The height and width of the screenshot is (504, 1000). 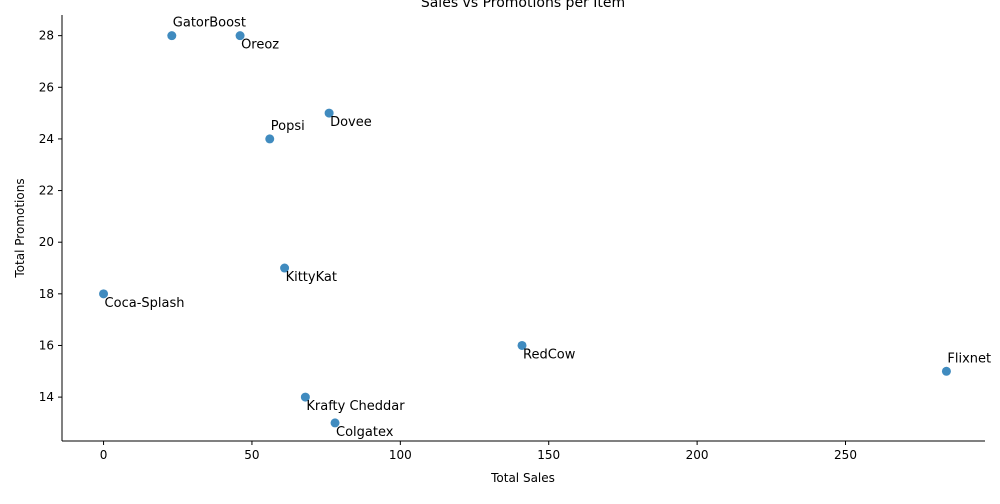 I want to click on y-tick-label: 22, so click(x=46, y=191).